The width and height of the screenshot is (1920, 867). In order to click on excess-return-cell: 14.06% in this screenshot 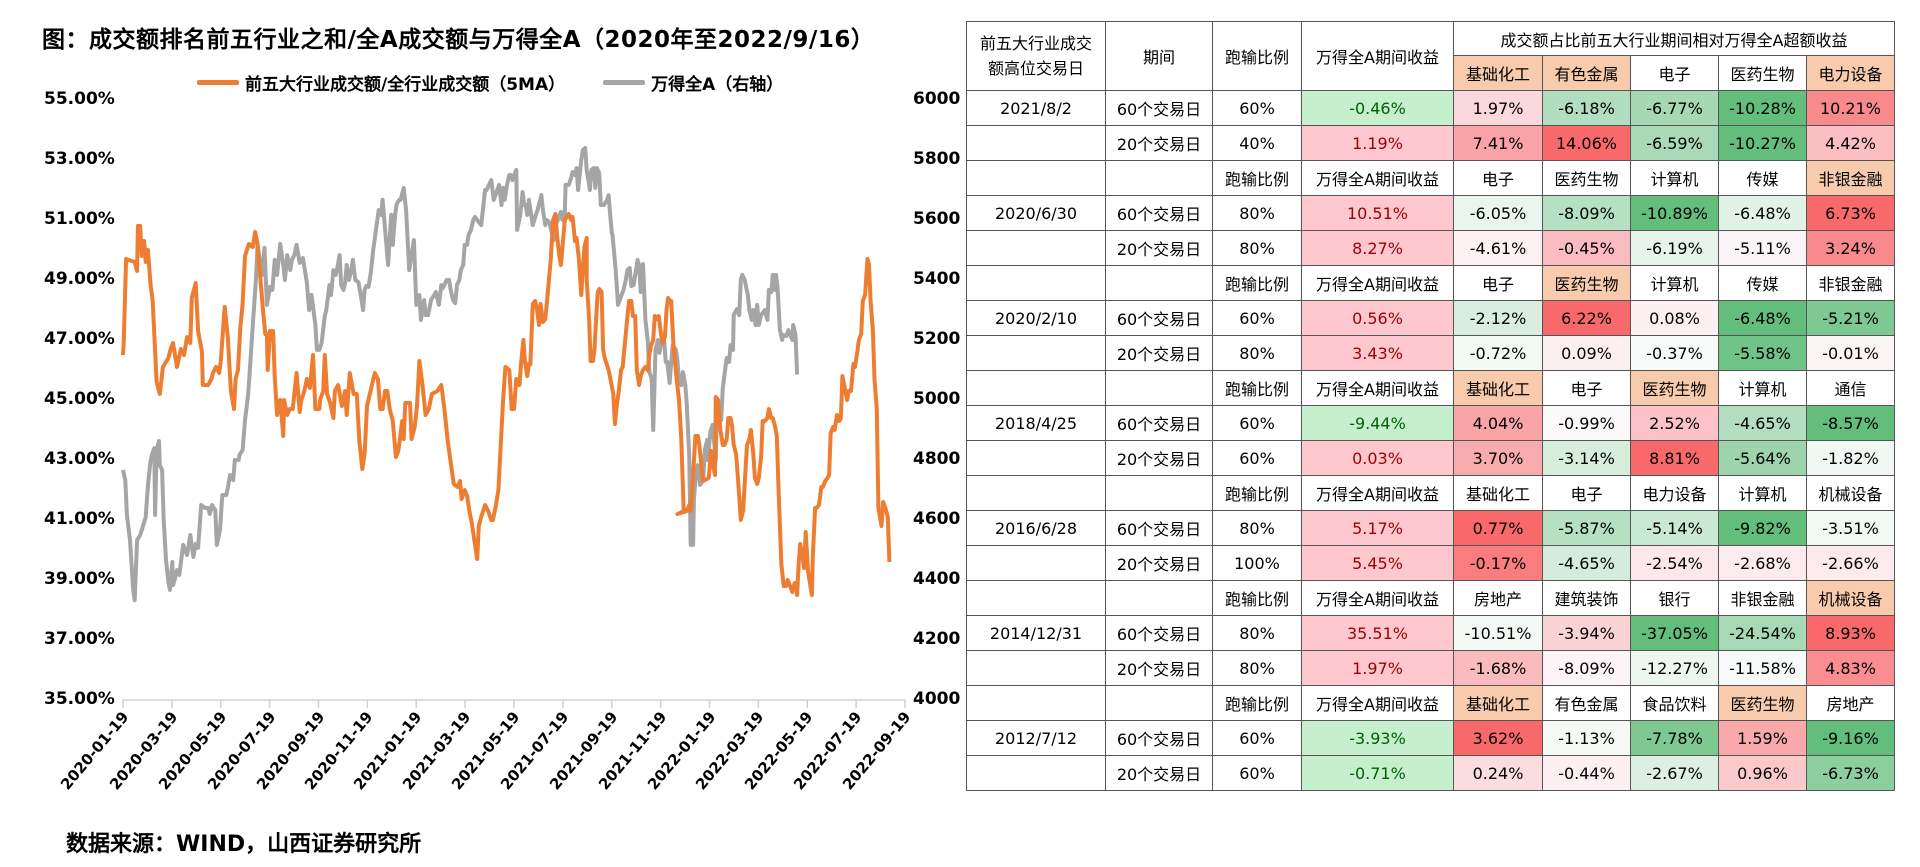, I will do `click(1586, 143)`.